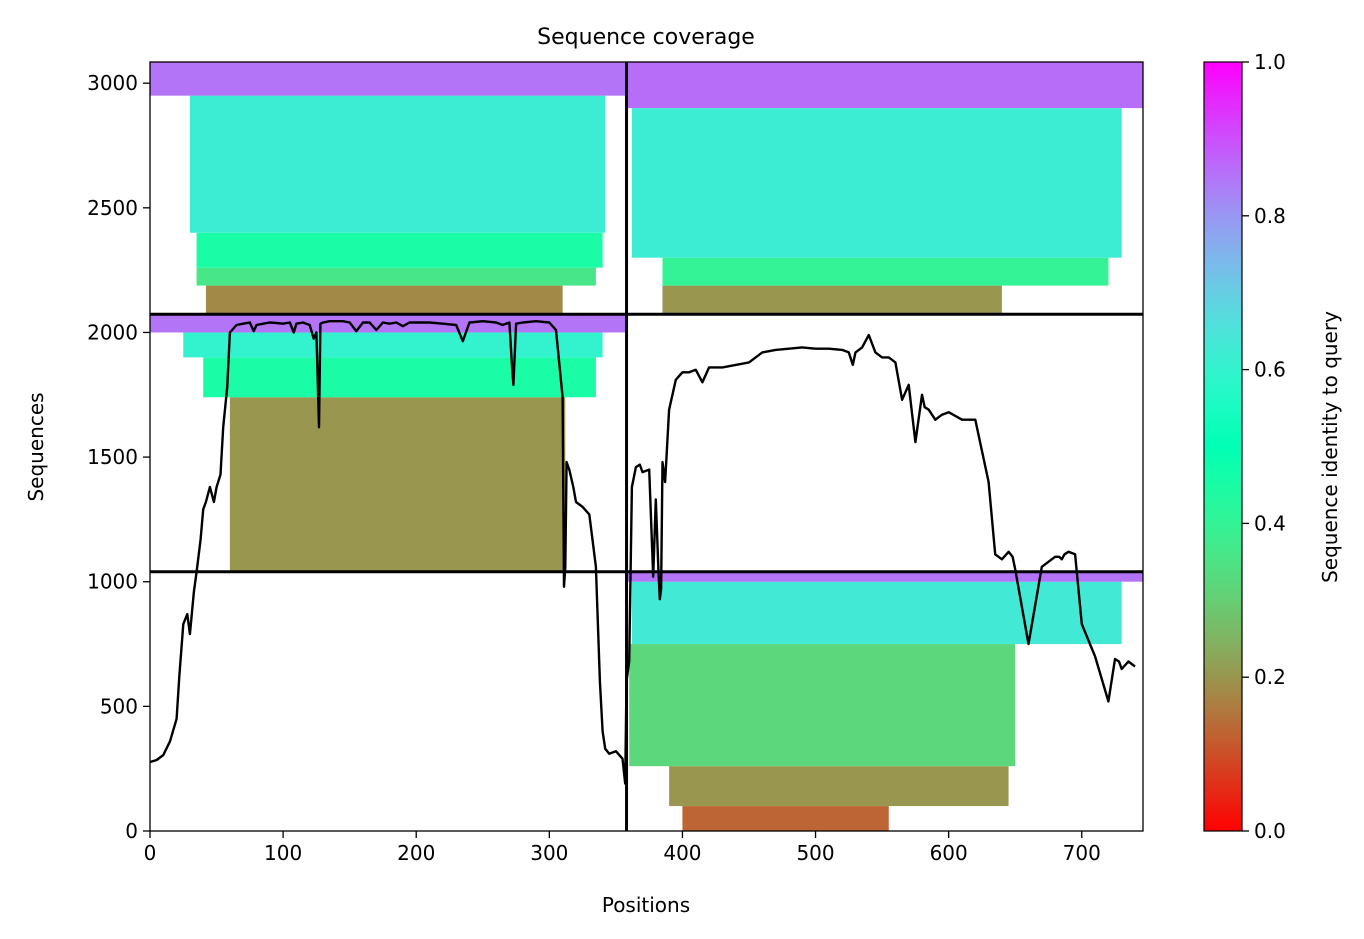 The height and width of the screenshot is (939, 1364). Describe the element at coordinates (815, 853) in the screenshot. I see `x-tick-label-500: 500` at that location.